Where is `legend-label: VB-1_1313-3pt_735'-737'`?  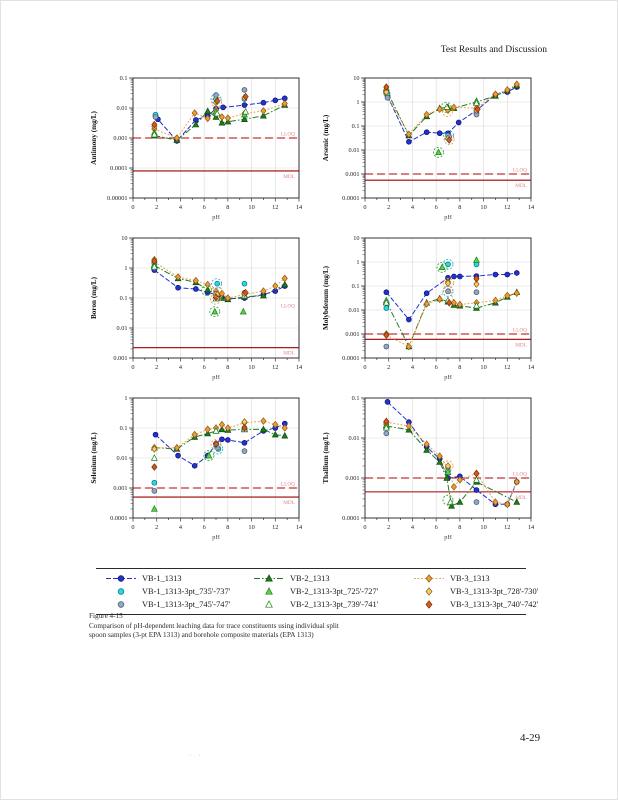 legend-label: VB-1_1313-3pt_735'-737' is located at coordinates (186, 591).